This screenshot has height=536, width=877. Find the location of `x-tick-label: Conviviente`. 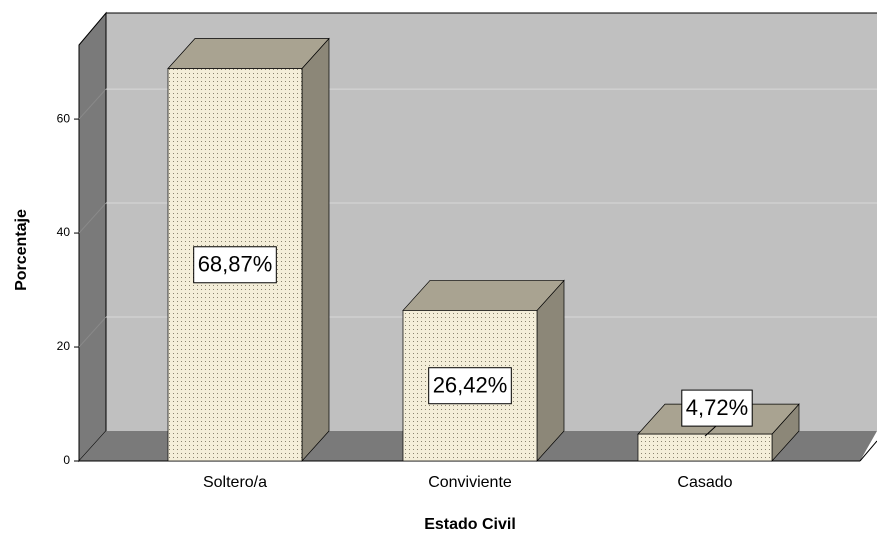

x-tick-label: Conviviente is located at coordinates (470, 482).